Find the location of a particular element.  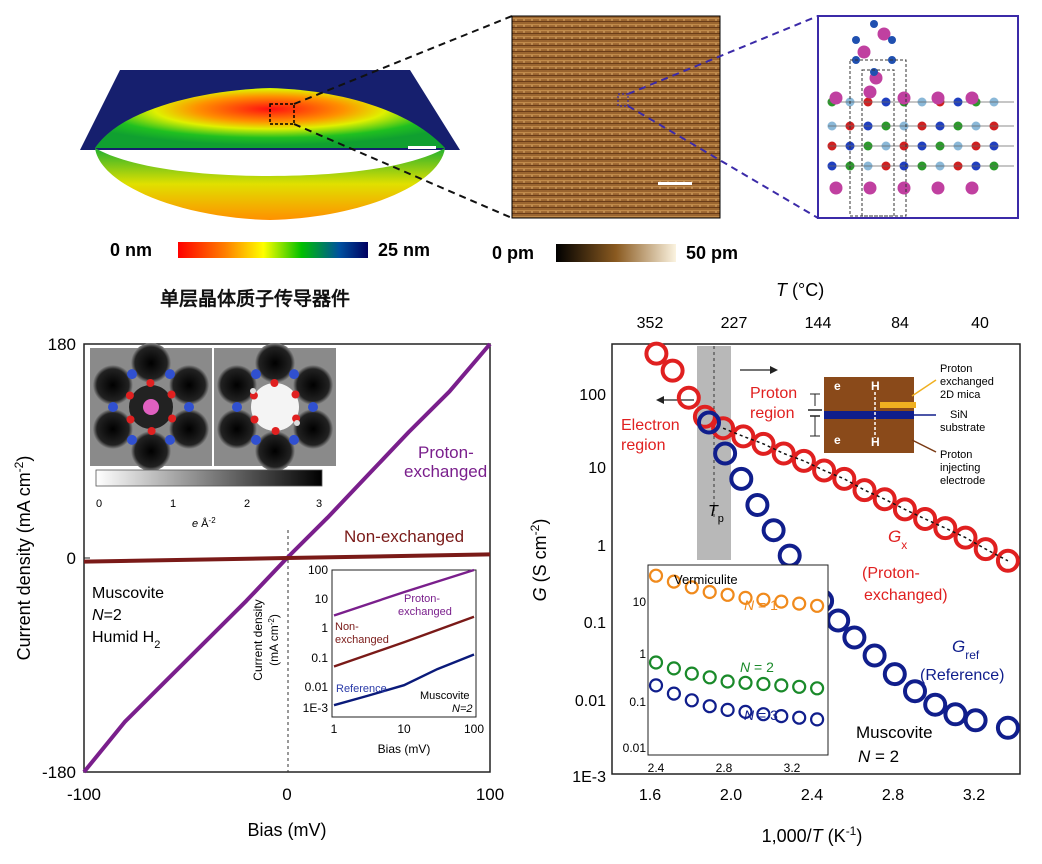

atom is located at coordinates (856, 40).